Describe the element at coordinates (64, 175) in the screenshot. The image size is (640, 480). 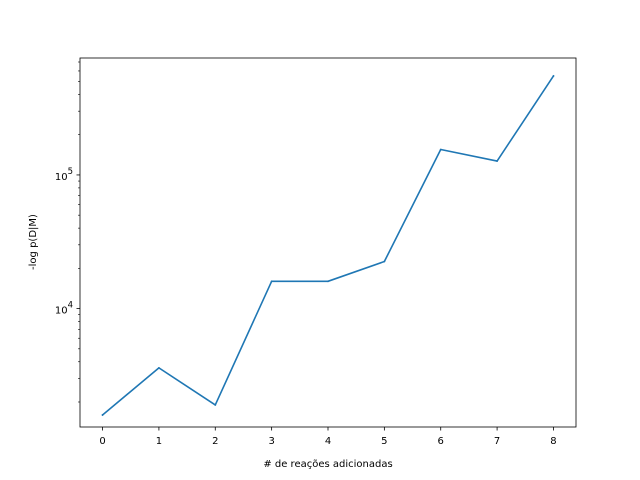
I see `y-tick-label: 10⁵` at that location.